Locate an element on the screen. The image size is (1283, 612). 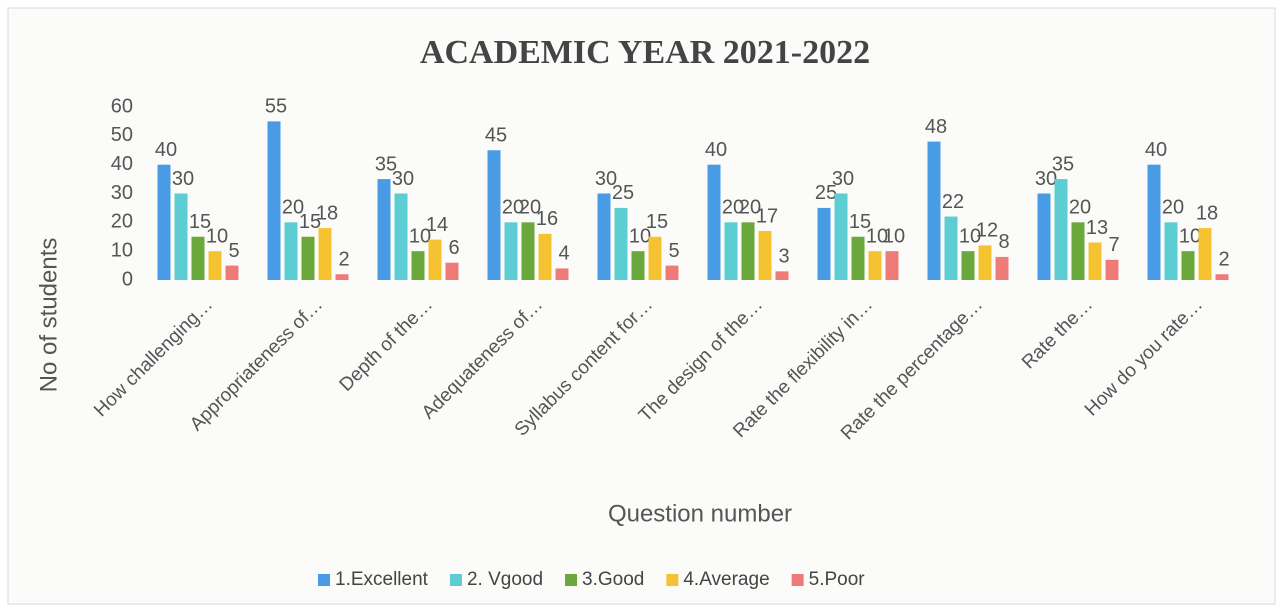
data-label: 16 is located at coordinates (547, 219).